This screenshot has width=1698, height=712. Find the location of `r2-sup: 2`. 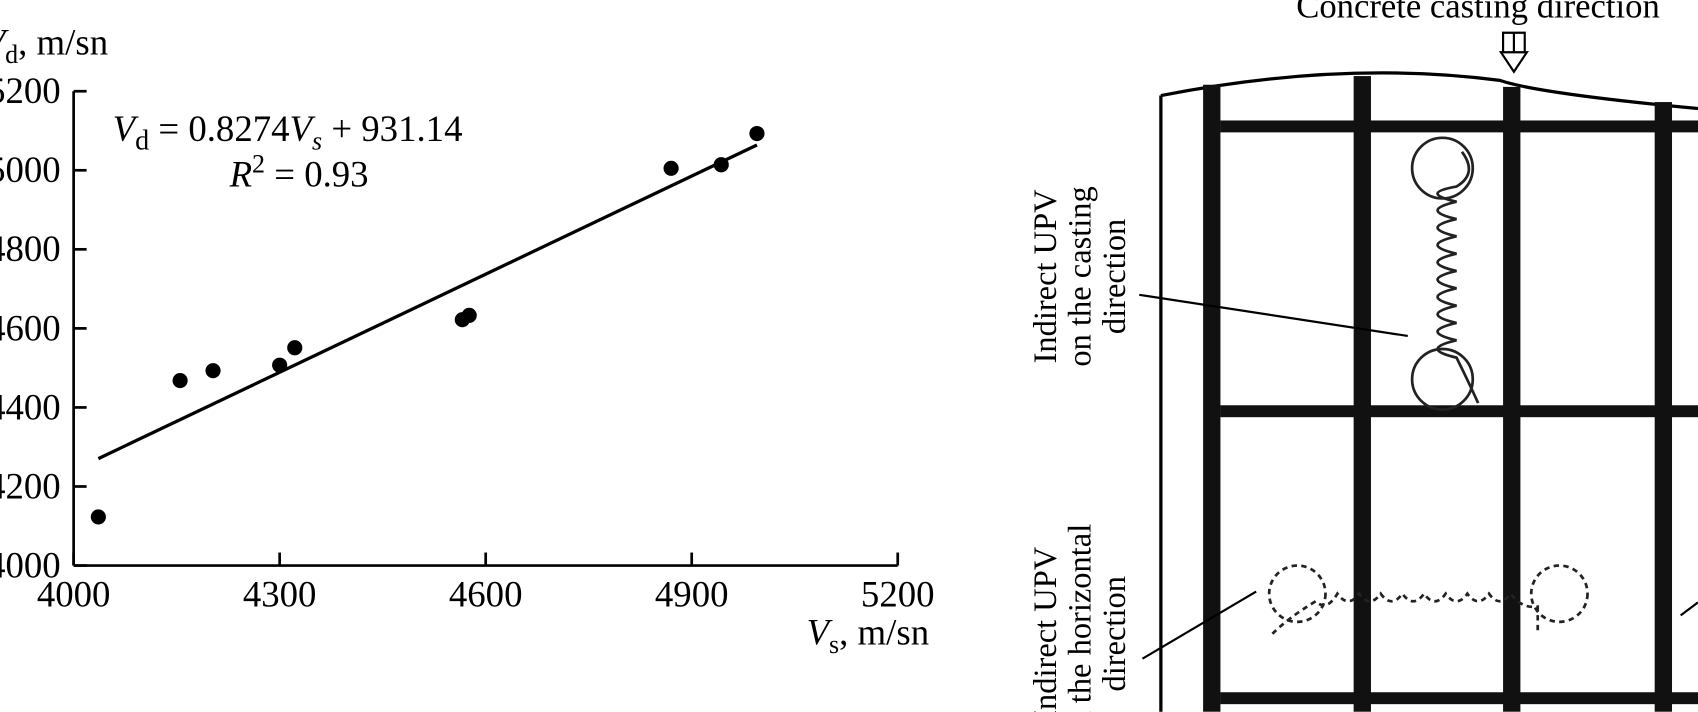

r2-sup: 2 is located at coordinates (258, 163).